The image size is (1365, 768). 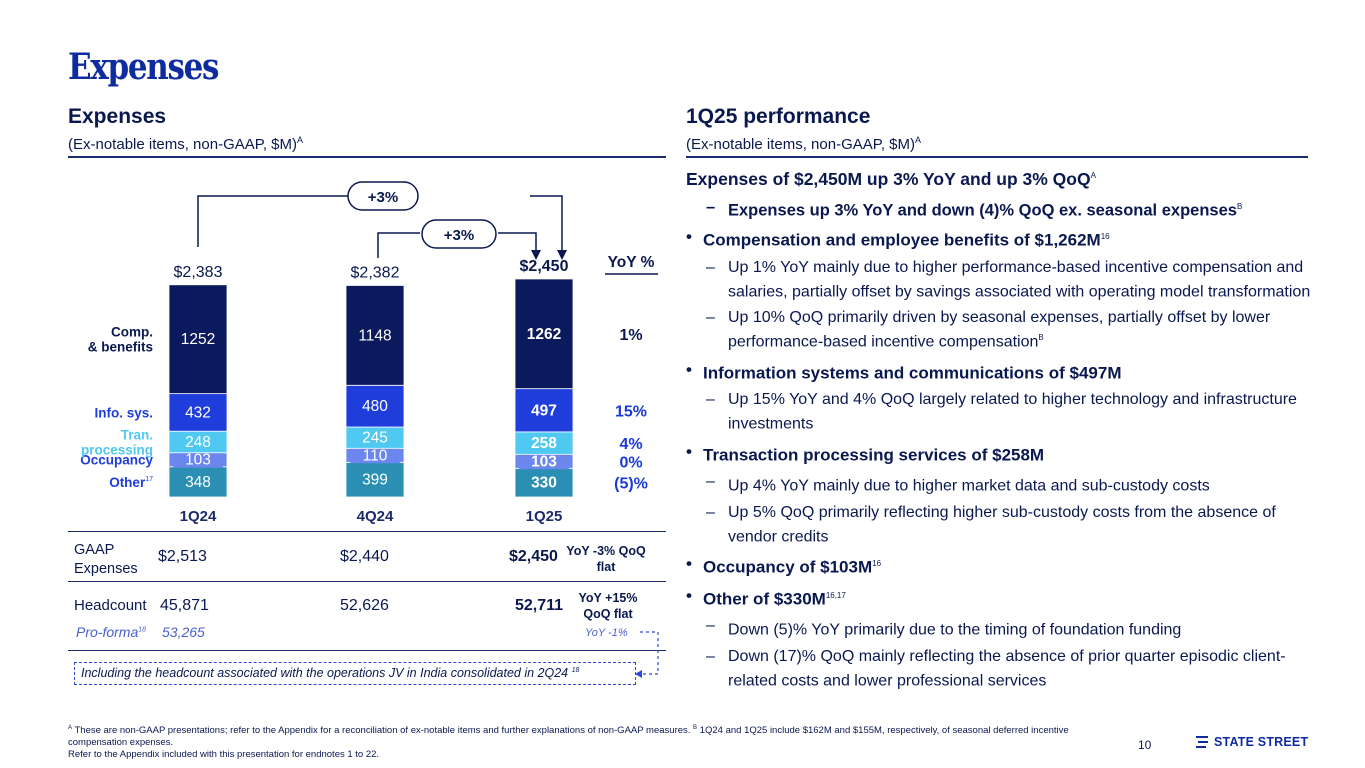 I want to click on bar-value-label: 348, so click(x=198, y=482).